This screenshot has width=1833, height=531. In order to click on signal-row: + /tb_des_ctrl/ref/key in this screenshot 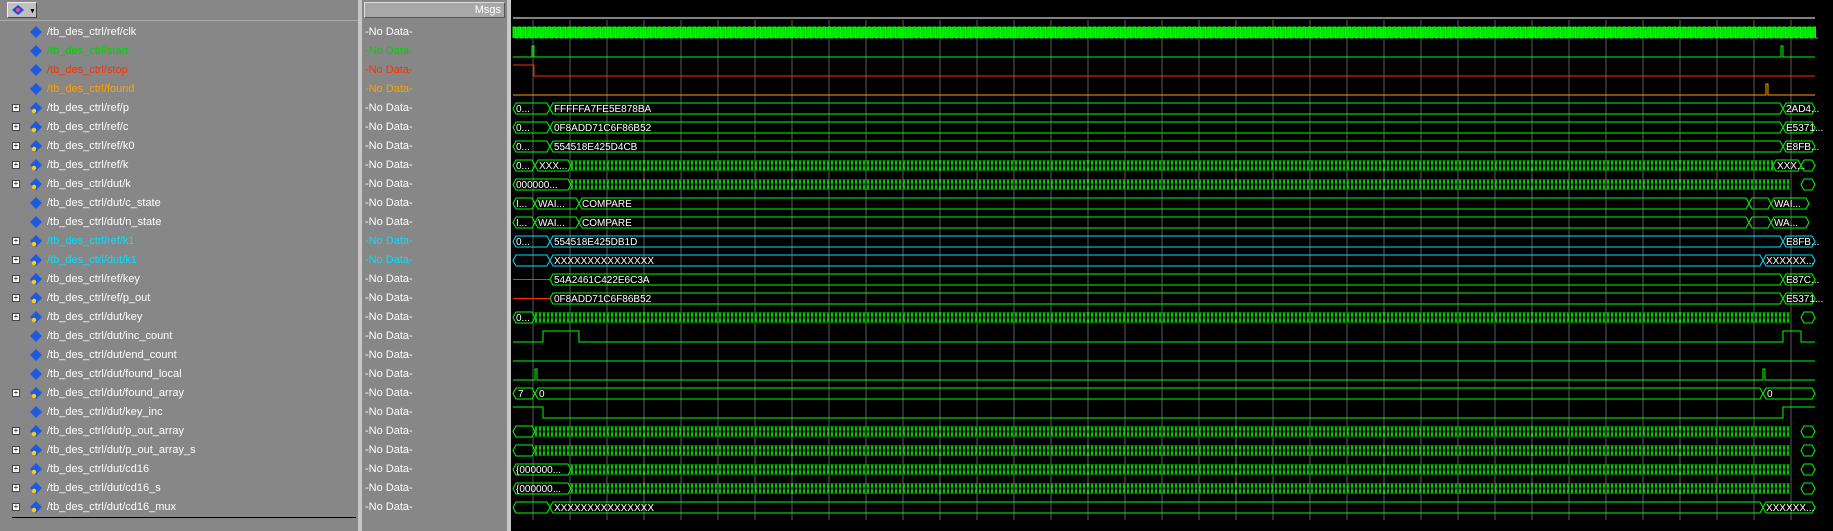, I will do `click(179, 279)`.